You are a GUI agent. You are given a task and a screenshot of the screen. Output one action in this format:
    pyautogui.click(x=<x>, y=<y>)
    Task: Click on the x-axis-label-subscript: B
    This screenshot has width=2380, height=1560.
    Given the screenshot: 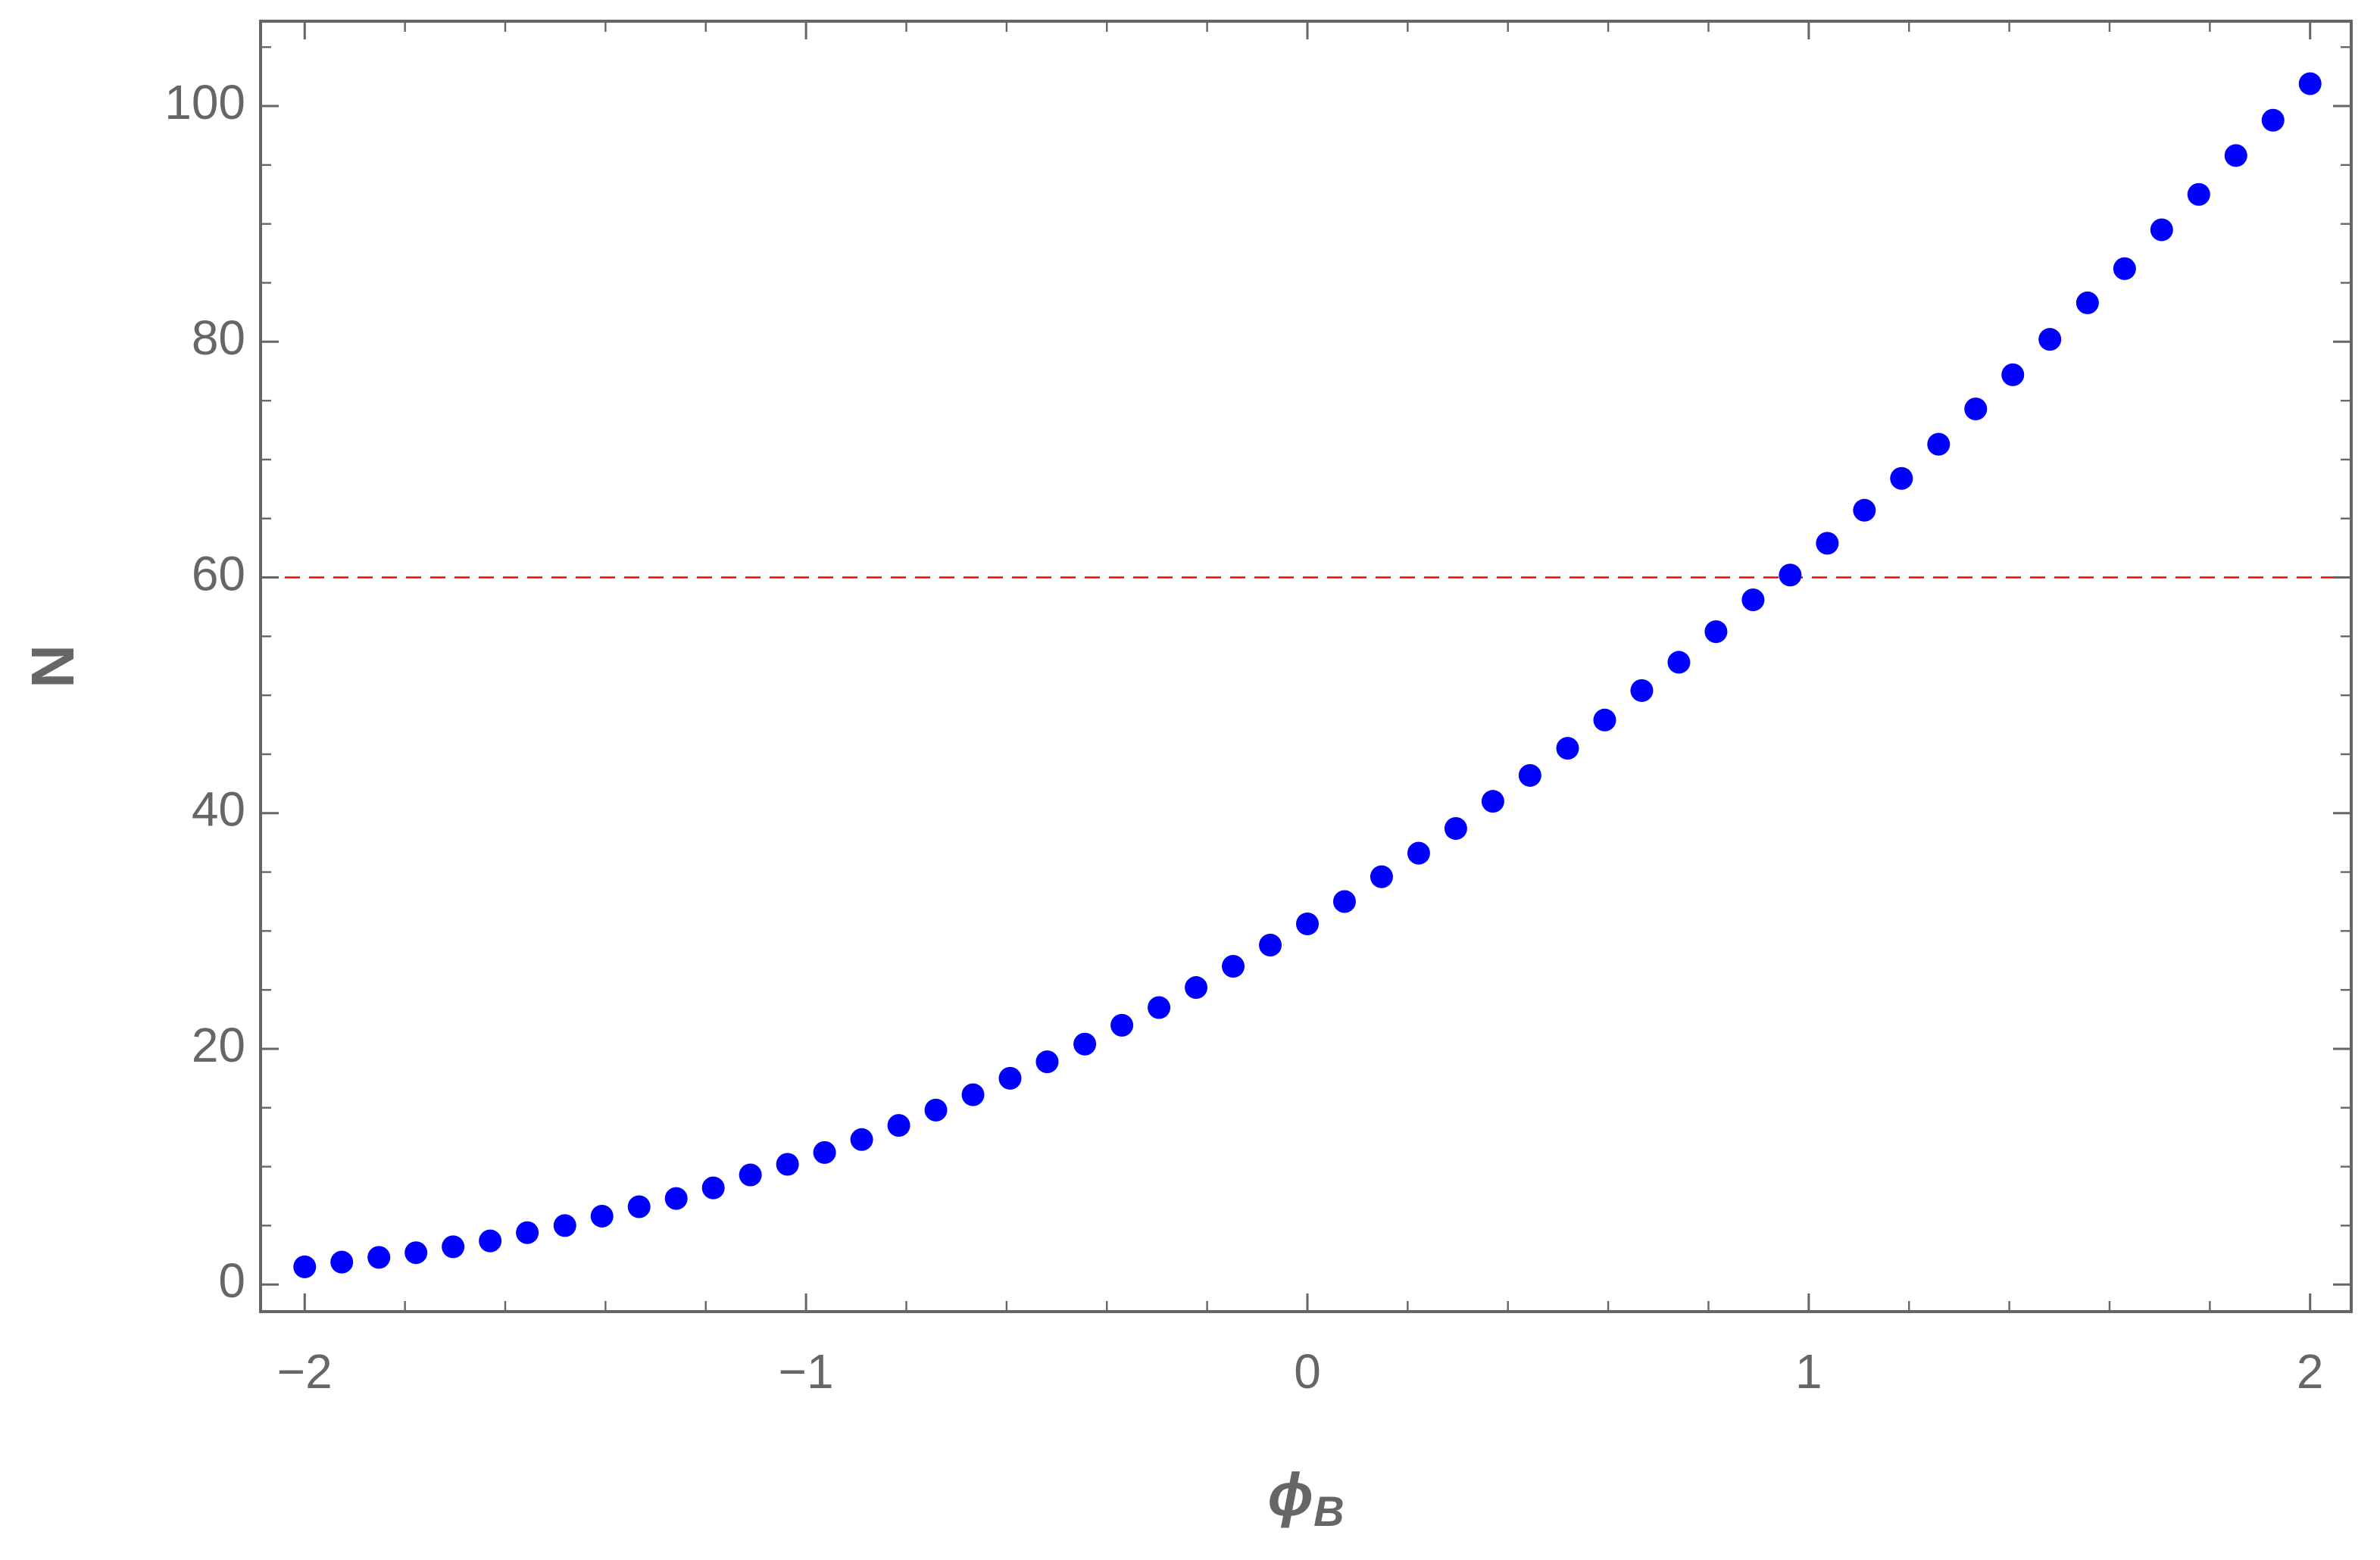 What is the action you would take?
    pyautogui.click(x=1328, y=1511)
    